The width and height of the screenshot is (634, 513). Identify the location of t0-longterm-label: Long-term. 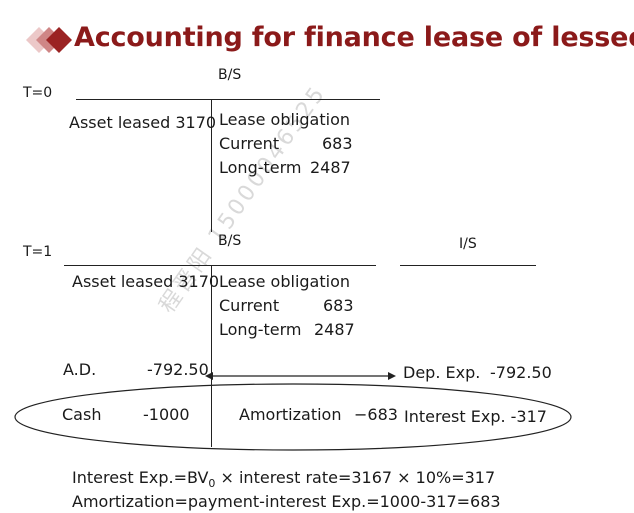
(260, 167).